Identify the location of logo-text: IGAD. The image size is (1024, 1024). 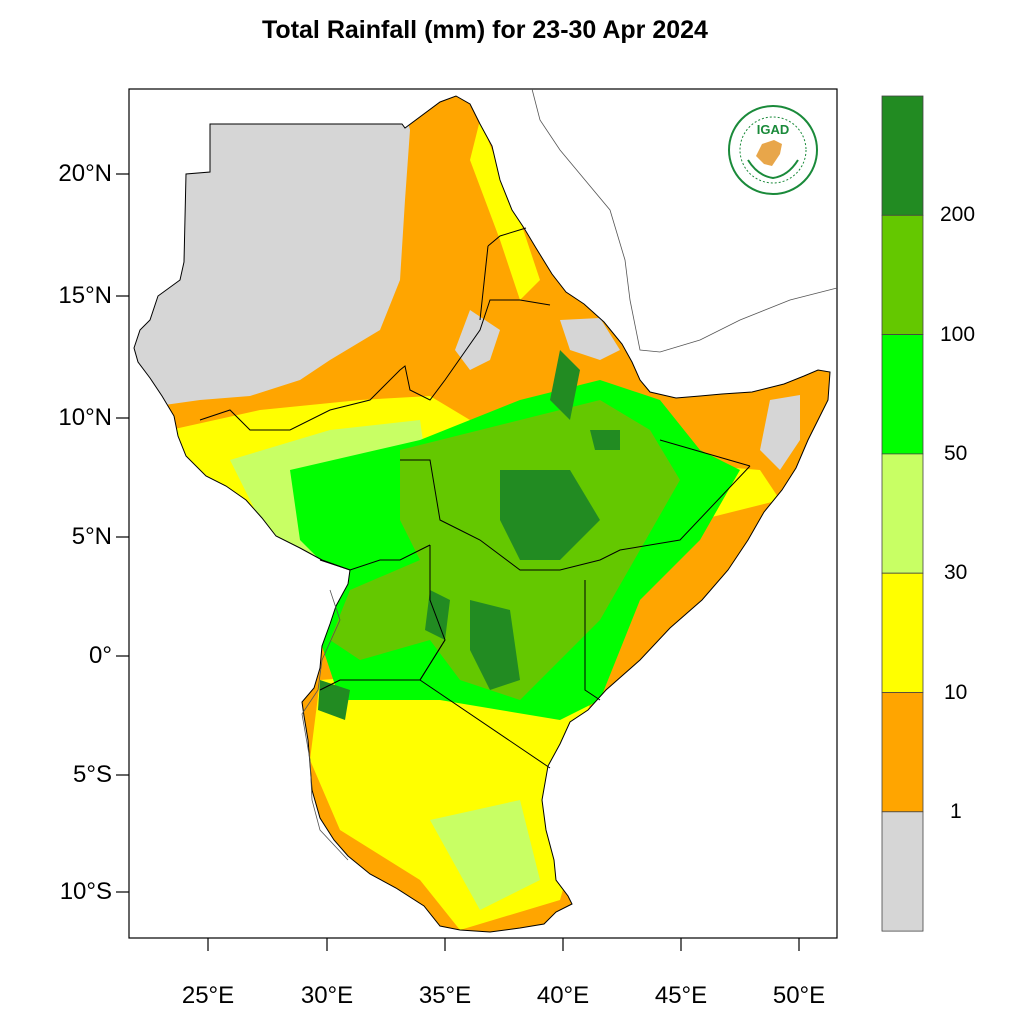
(773, 129).